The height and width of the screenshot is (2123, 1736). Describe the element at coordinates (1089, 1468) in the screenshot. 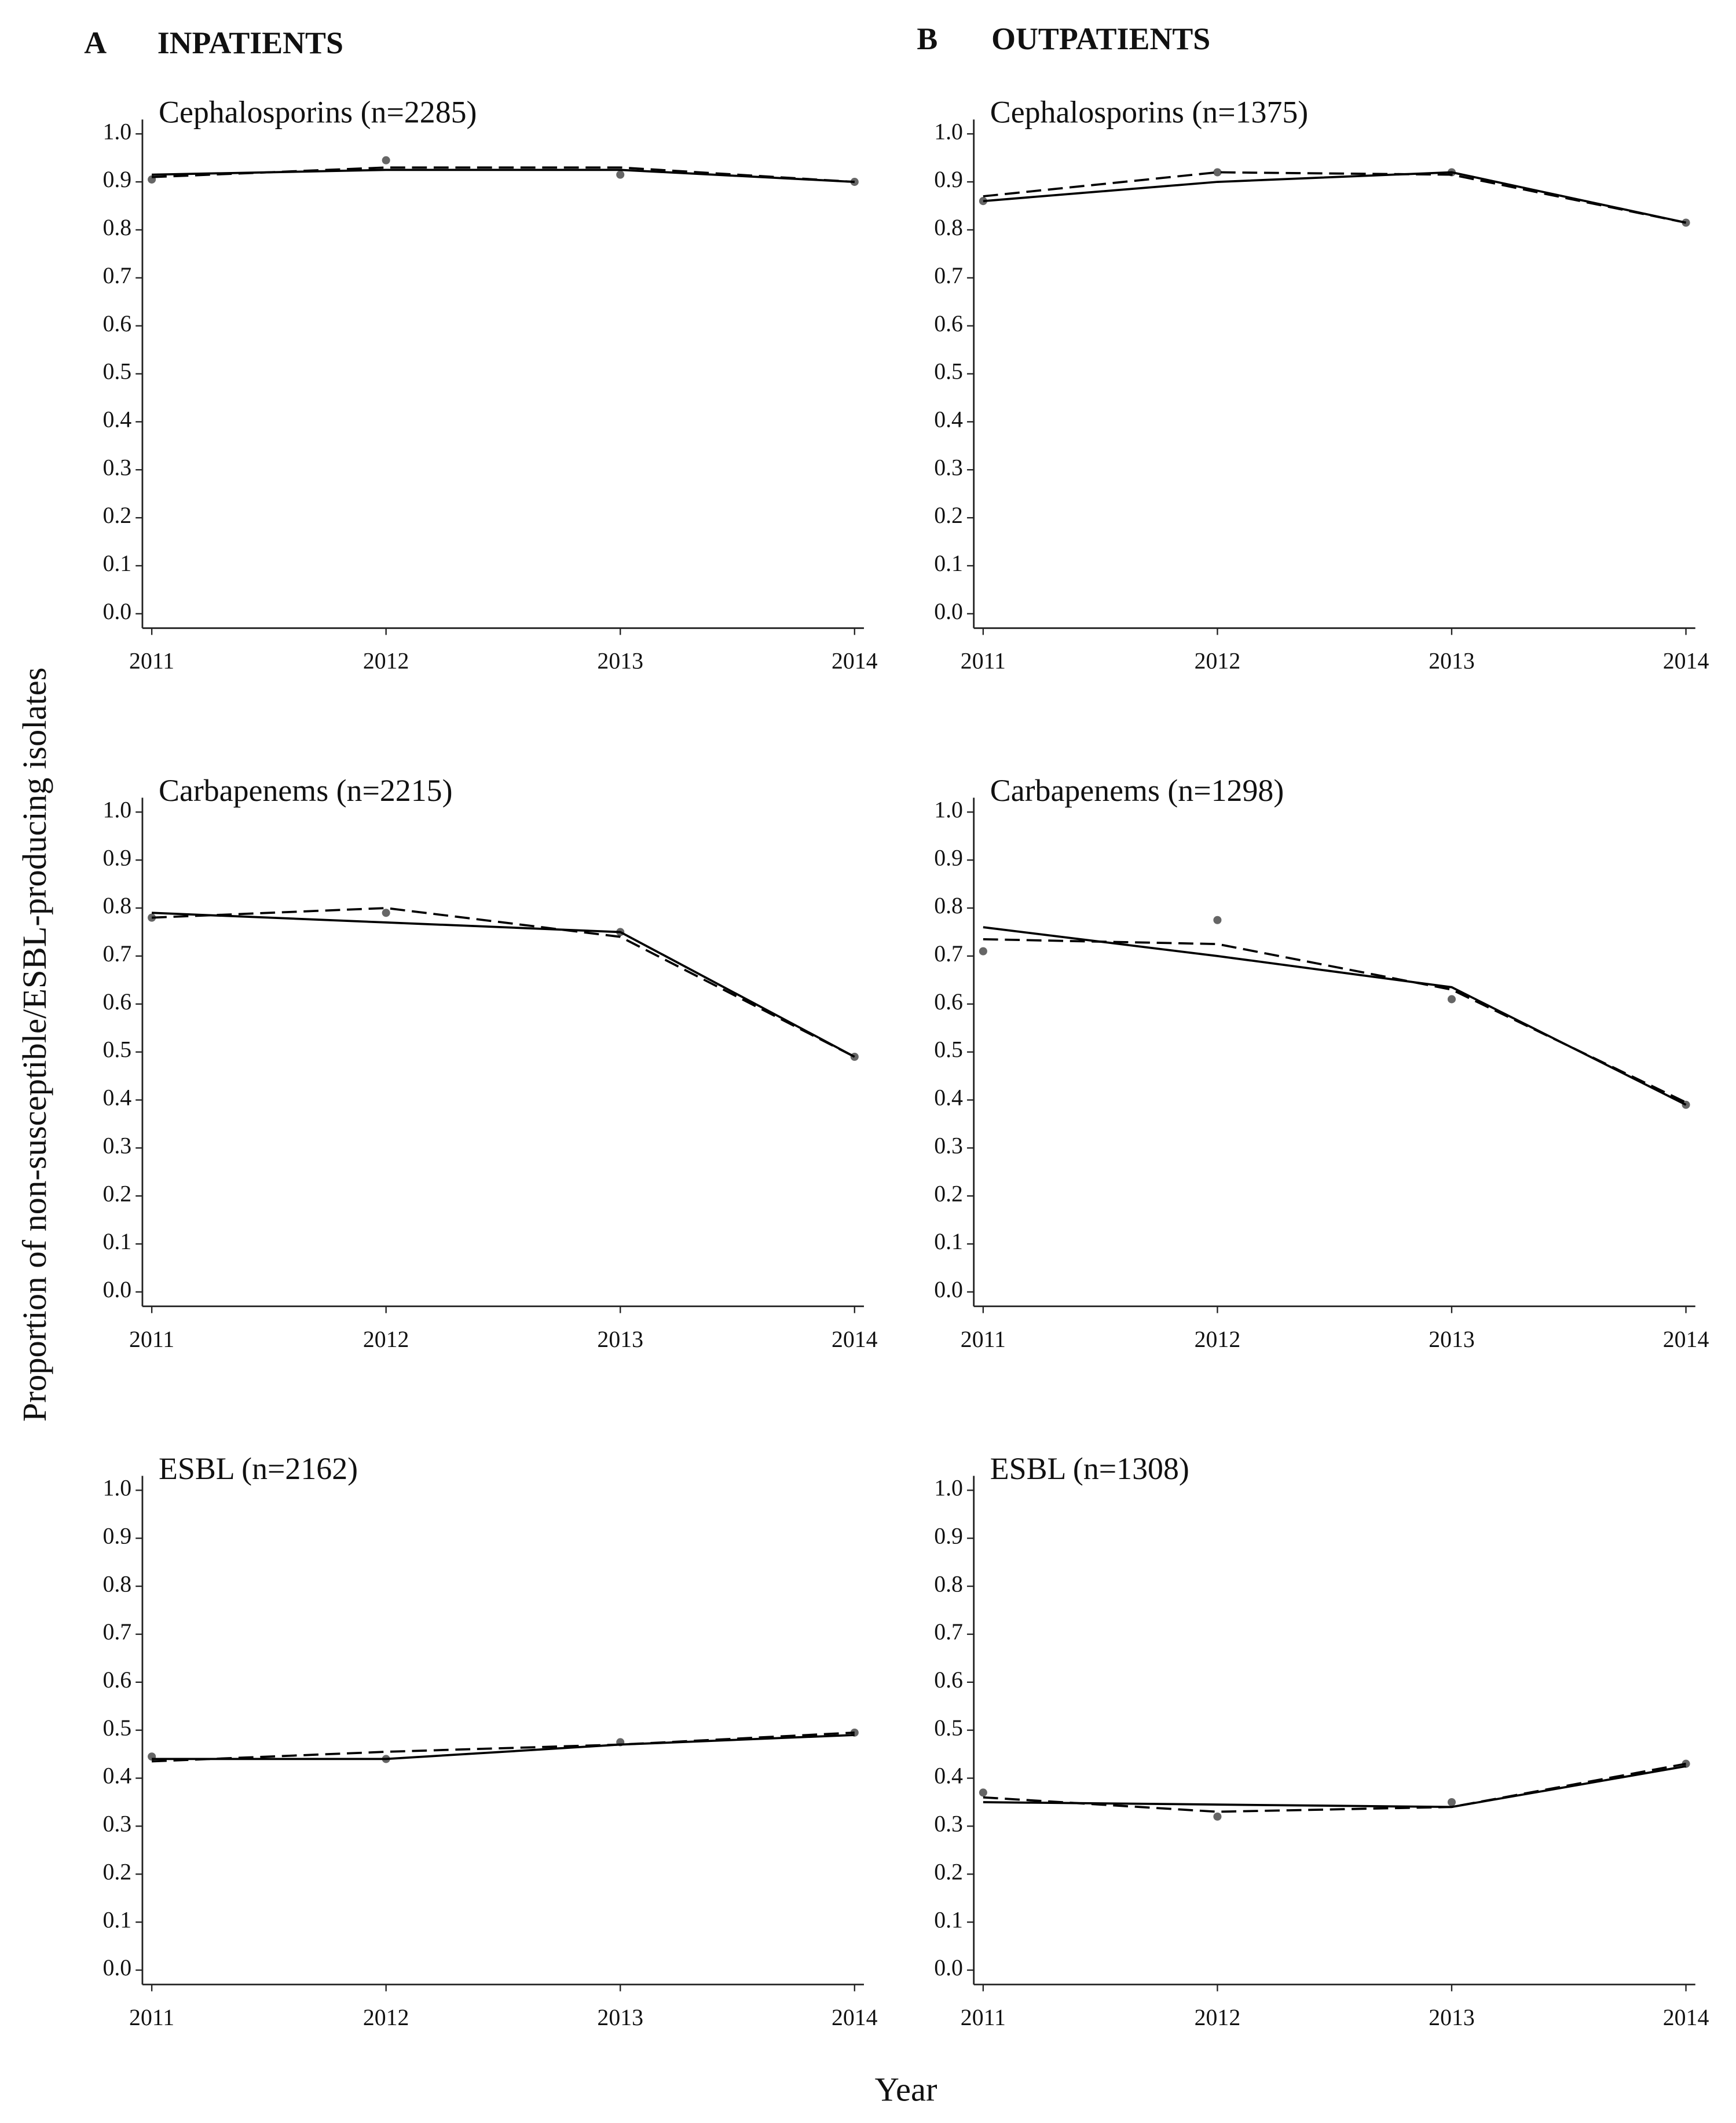

I see `panel-title: ESBL (n=1308)` at that location.